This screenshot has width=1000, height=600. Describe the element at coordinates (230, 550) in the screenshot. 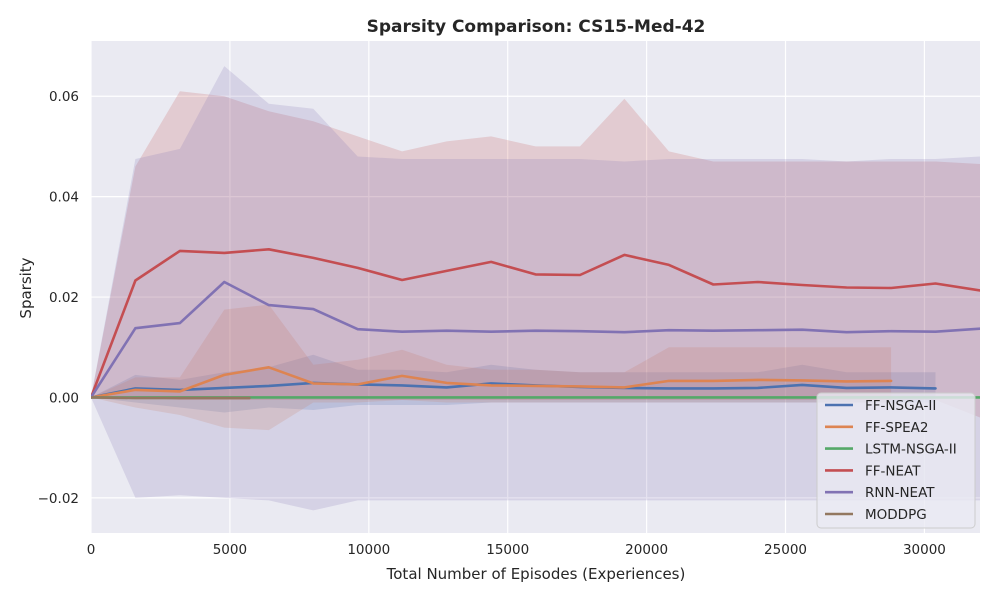

I see `x-tick-label: 5000` at that location.